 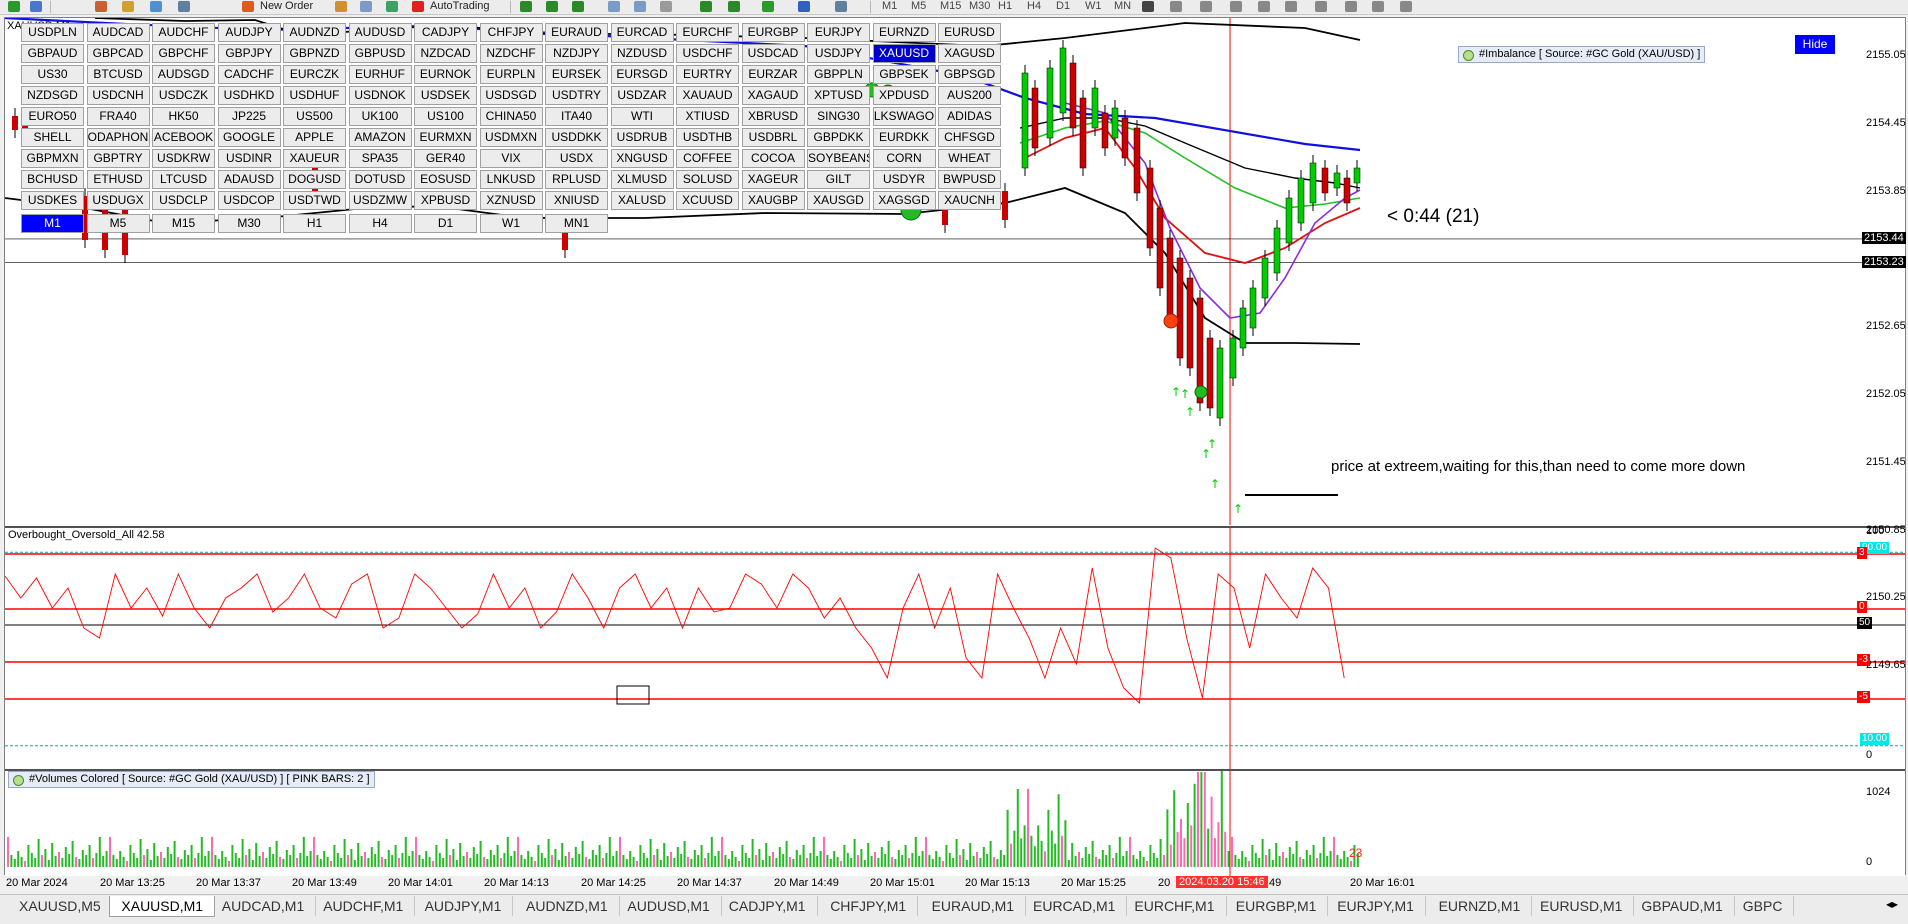 I want to click on fibonacci-icon, so click(x=1321, y=6).